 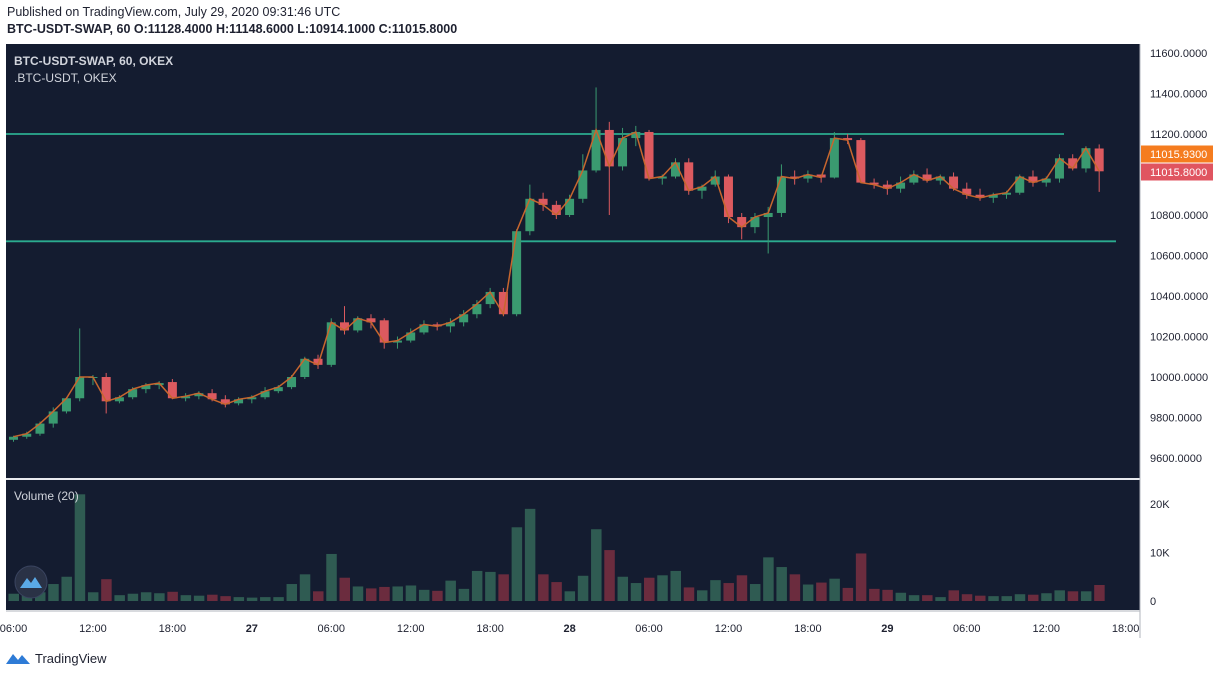 What do you see at coordinates (1178, 95) in the screenshot?
I see `price-tick-label: 11400.0000` at bounding box center [1178, 95].